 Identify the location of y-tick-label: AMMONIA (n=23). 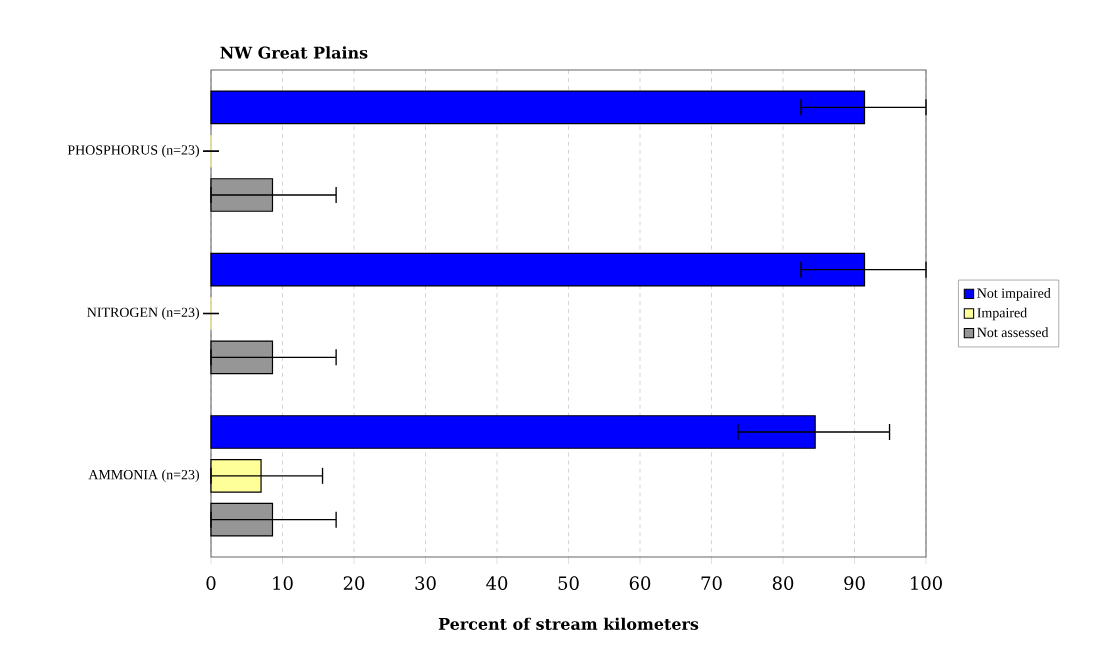
(143, 476).